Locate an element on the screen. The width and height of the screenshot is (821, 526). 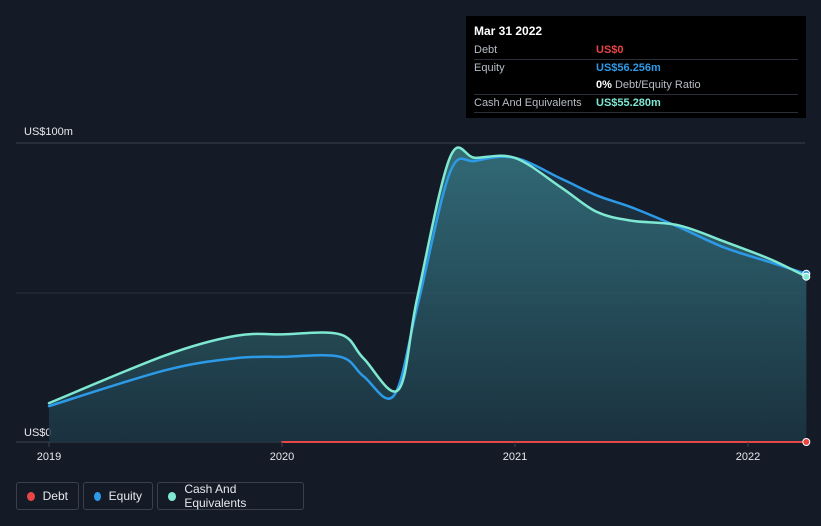
tooltip-label: Equity is located at coordinates (489, 68).